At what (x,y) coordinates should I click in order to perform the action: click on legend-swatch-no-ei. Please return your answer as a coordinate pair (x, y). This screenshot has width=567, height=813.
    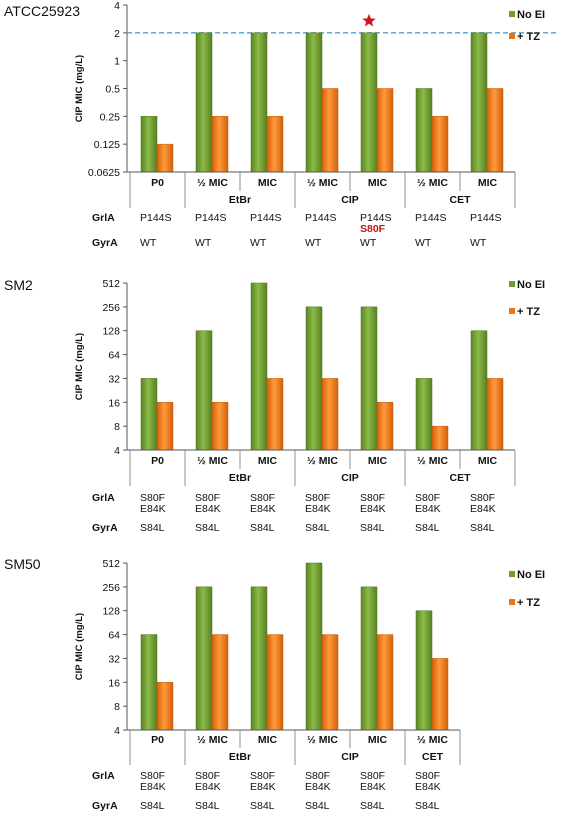
    Looking at the image, I should click on (512, 574).